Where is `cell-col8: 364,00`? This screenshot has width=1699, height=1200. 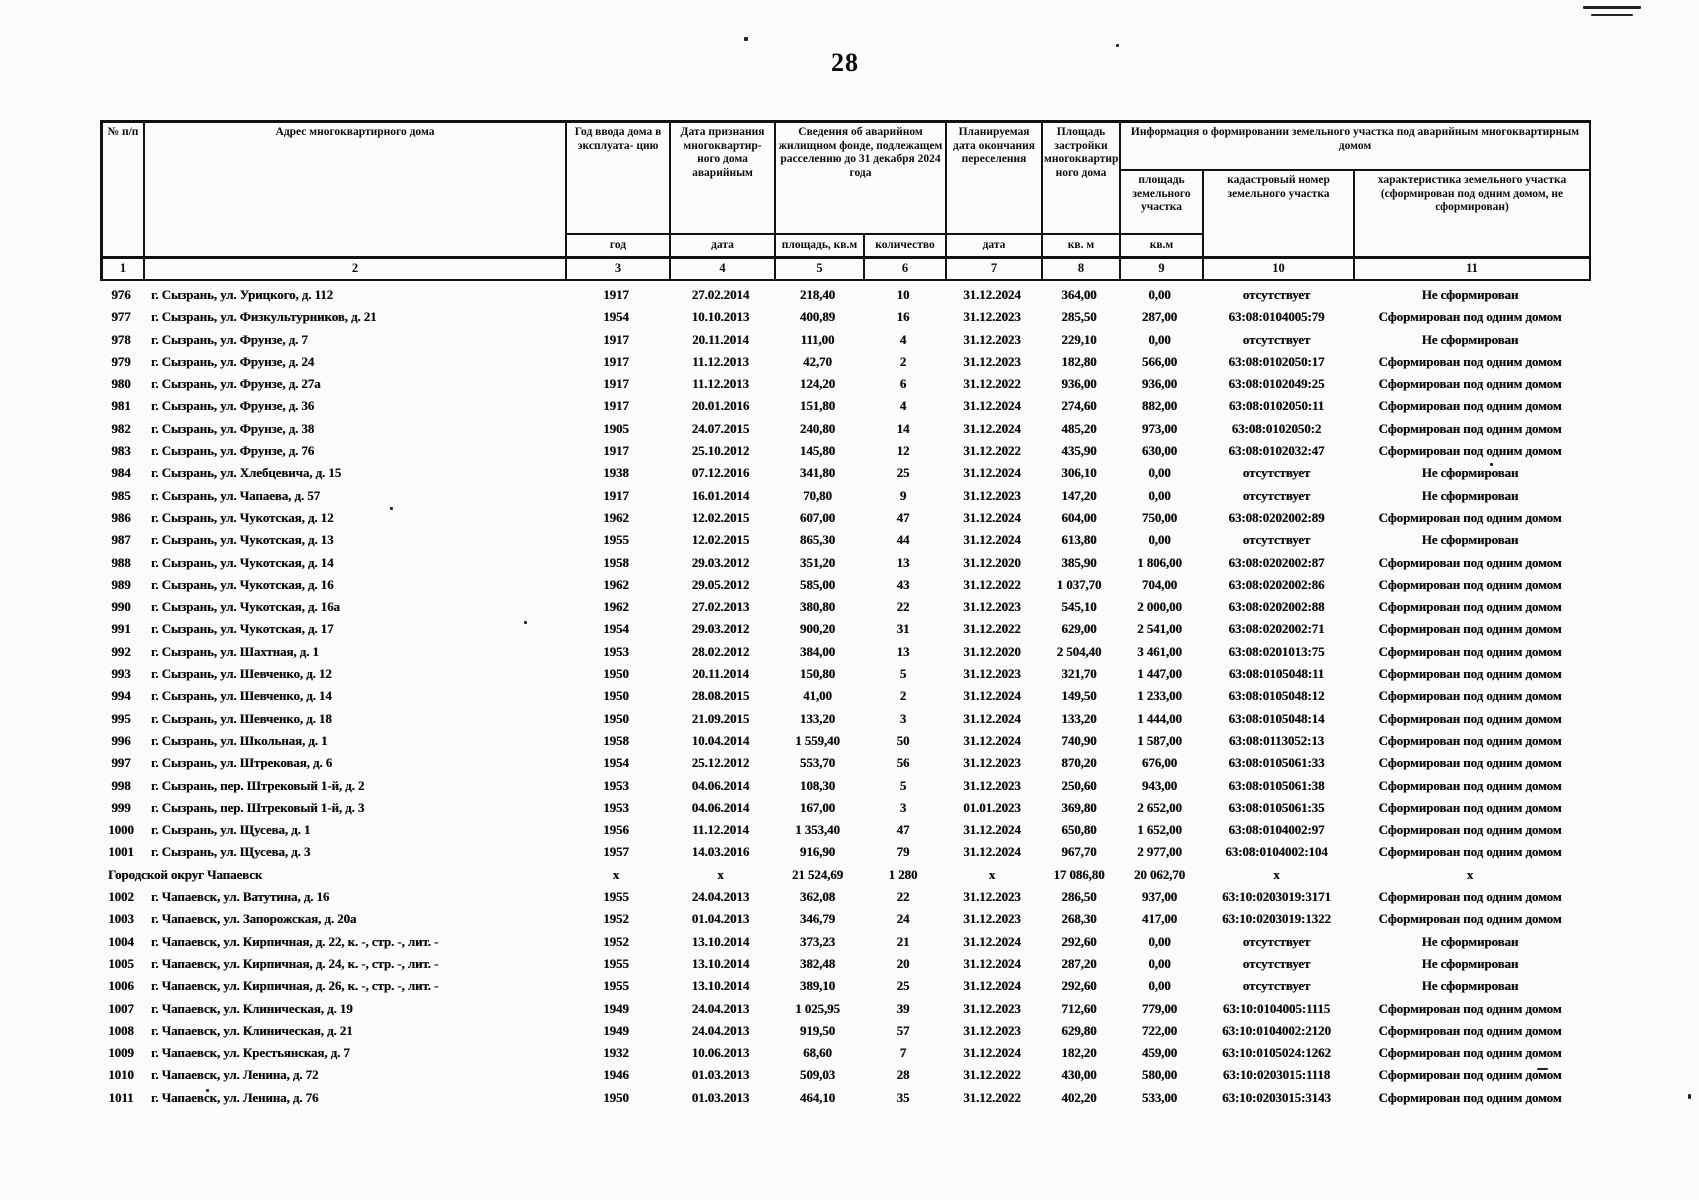 cell-col8: 364,00 is located at coordinates (1079, 294).